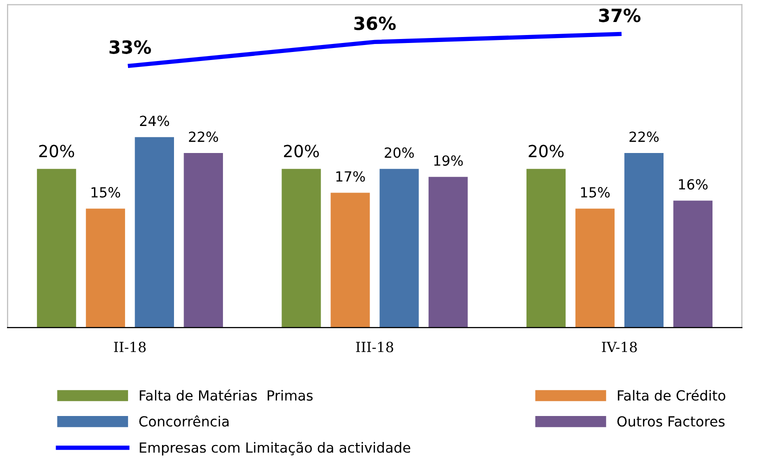 The width and height of the screenshot is (757, 468). What do you see at coordinates (671, 421) in the screenshot?
I see `legend-label: Outros Factores` at bounding box center [671, 421].